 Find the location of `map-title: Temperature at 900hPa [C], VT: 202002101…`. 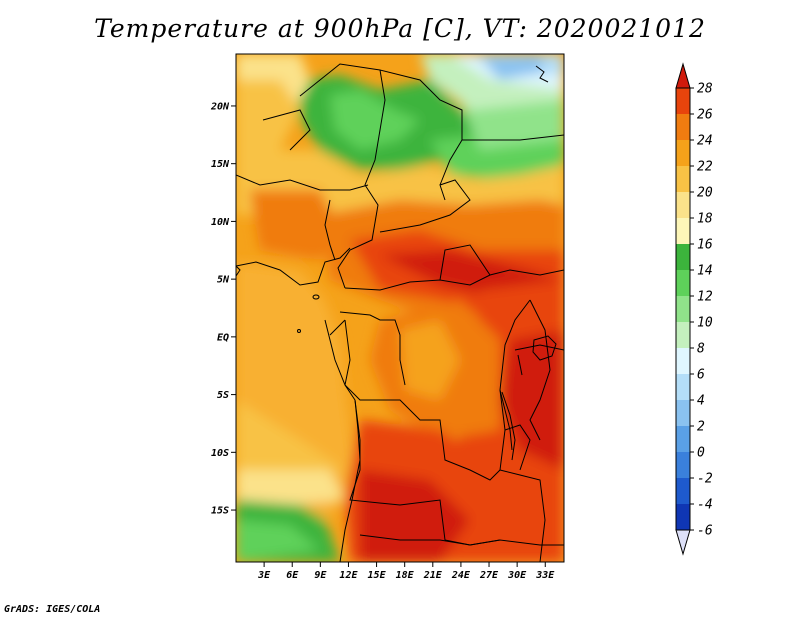

map-title: Temperature at 900hPa [C], VT: 202002101… is located at coordinates (400, 28).